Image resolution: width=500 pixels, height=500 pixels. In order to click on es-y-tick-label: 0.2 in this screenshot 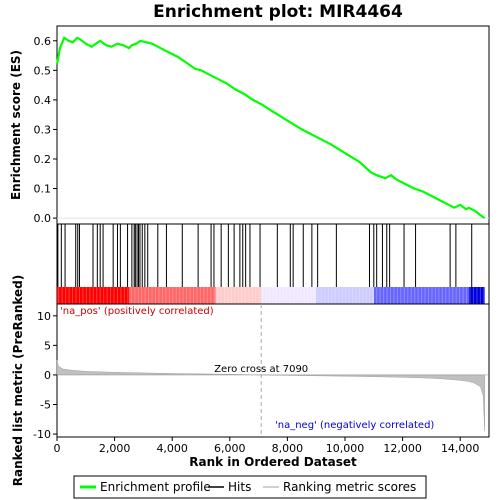, I will do `click(43, 159)`.